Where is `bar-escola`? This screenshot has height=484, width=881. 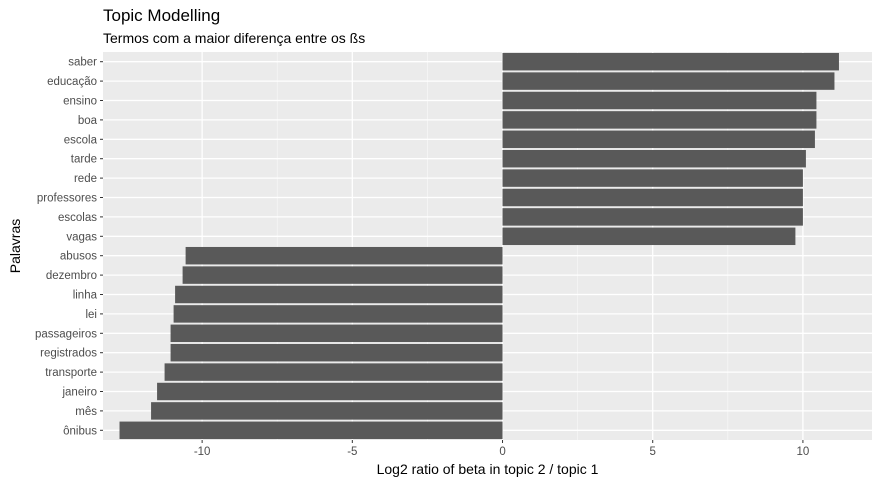
bar-escola is located at coordinates (658, 139).